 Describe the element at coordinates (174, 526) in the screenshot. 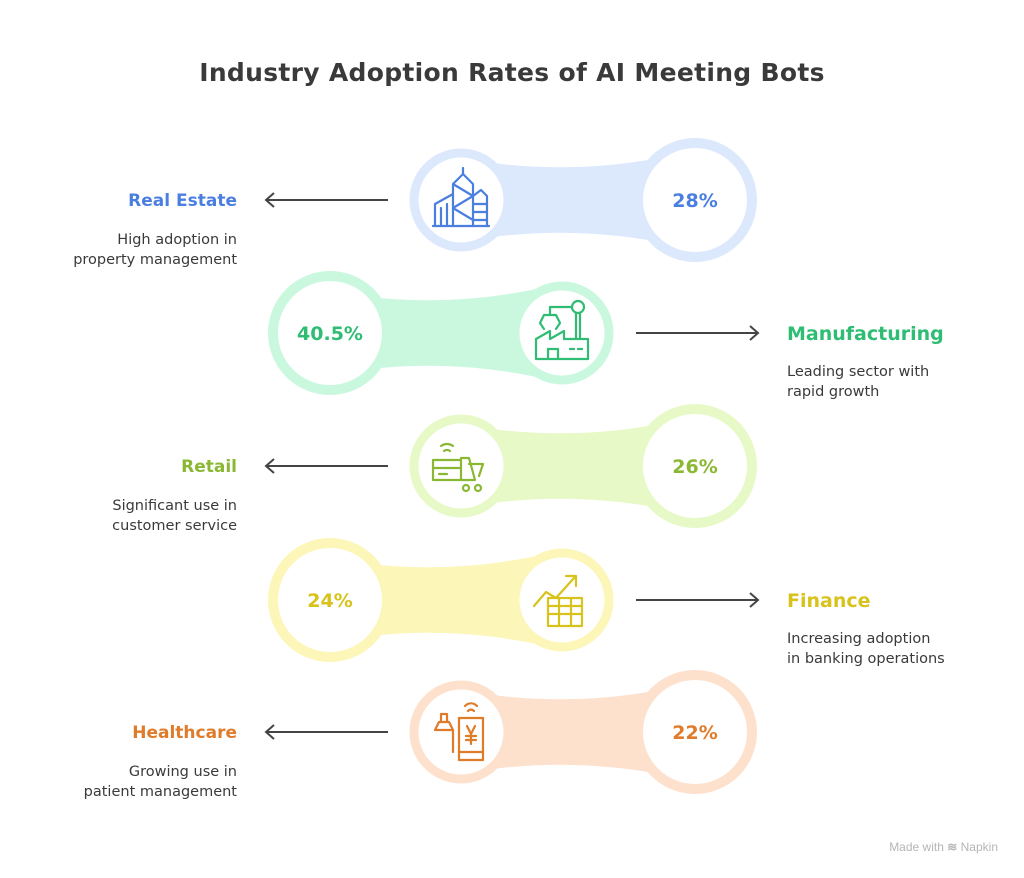

I see `industry-description: customer service` at that location.